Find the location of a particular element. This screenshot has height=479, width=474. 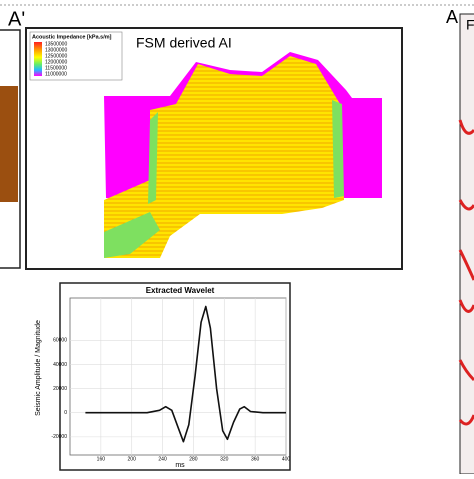

wavelet-line is located at coordinates (185, 374).